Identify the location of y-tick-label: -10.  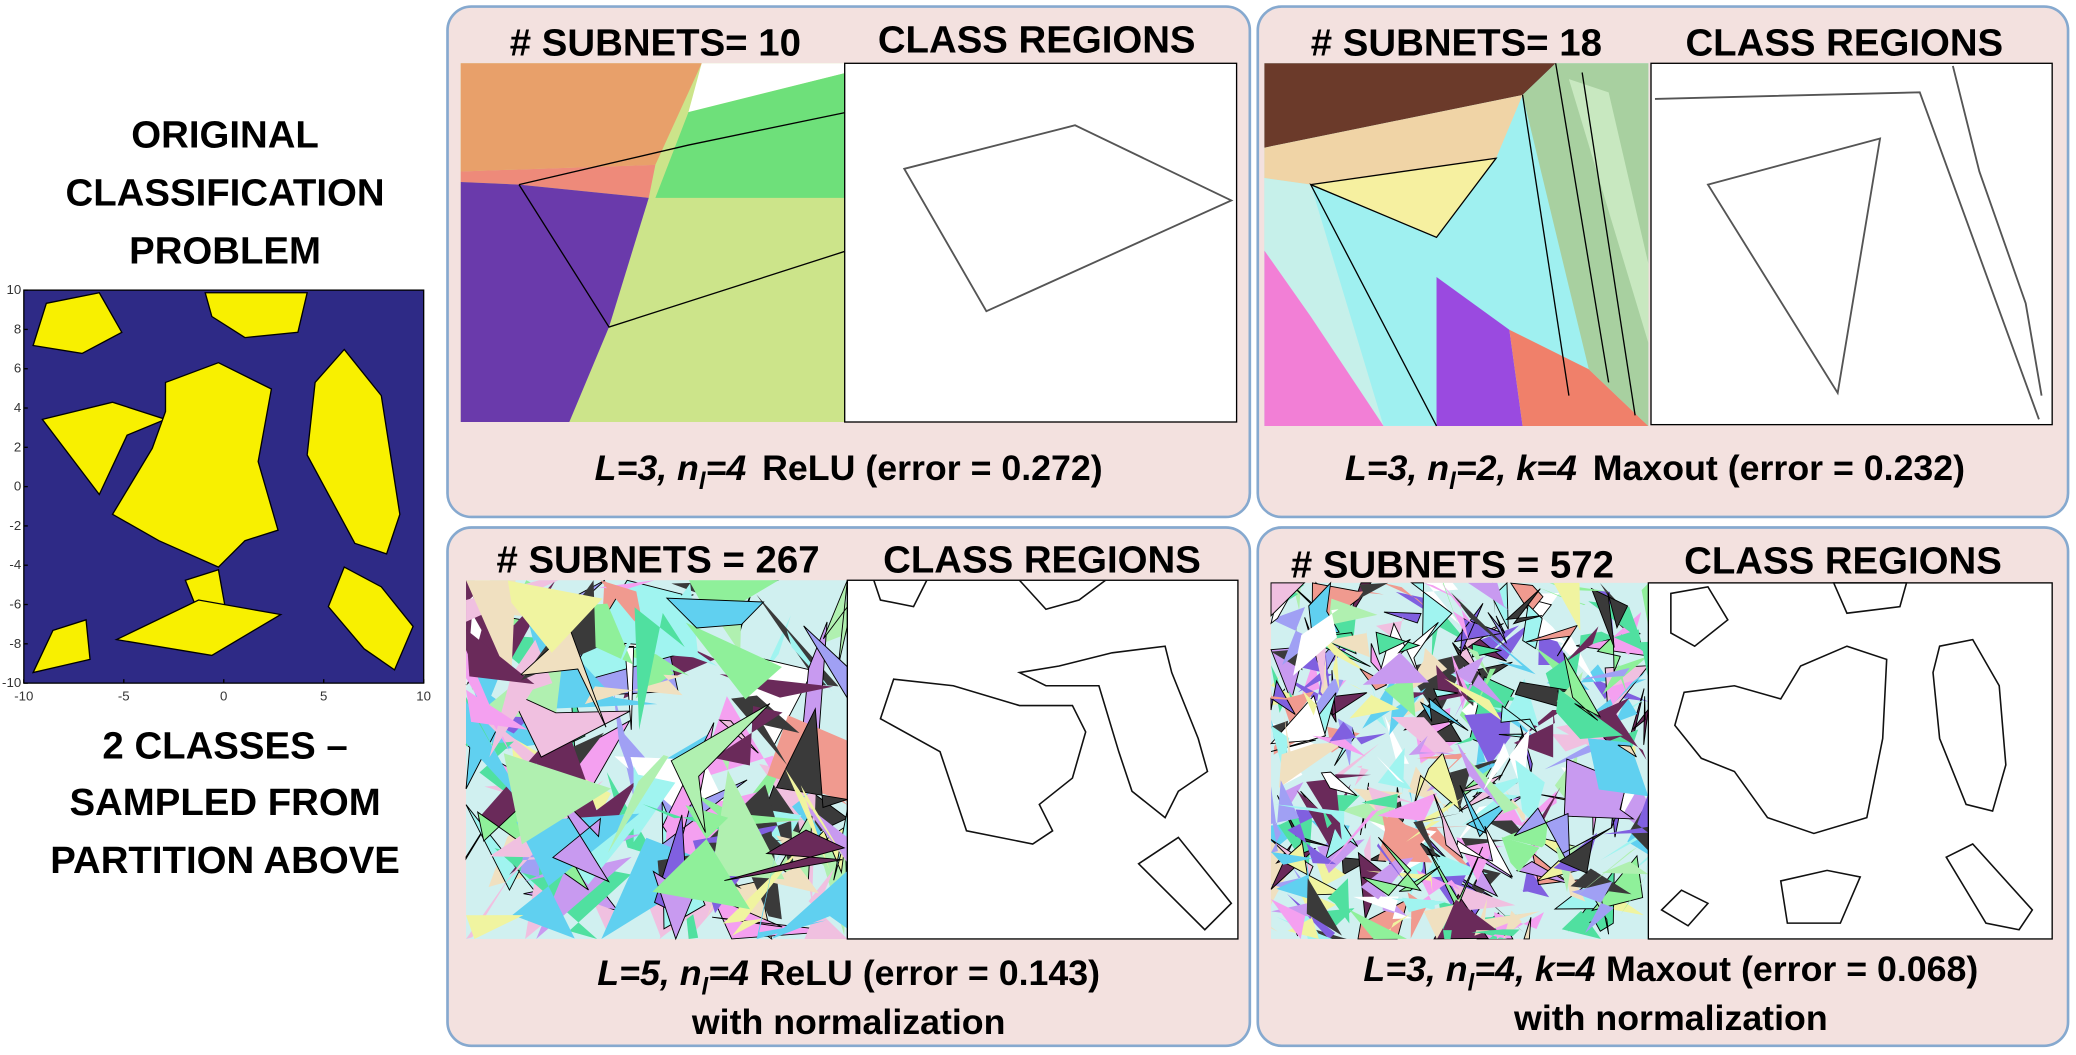
(11, 682).